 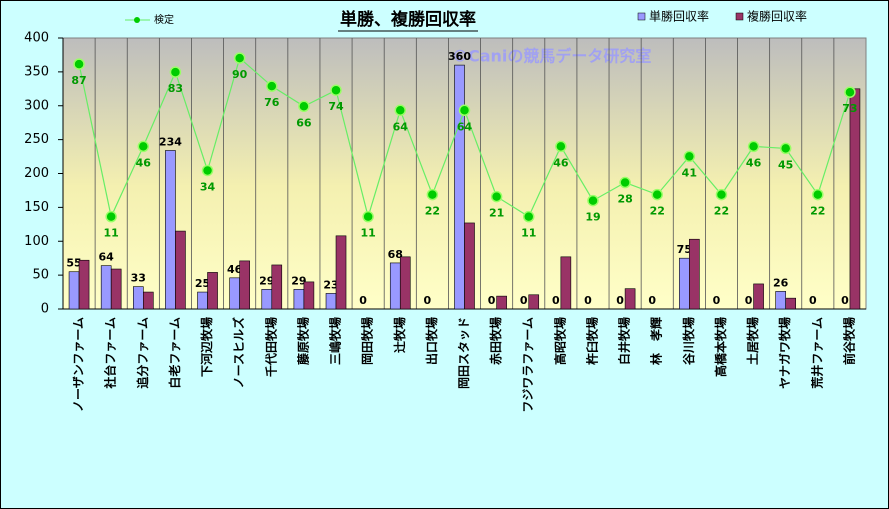 What do you see at coordinates (266, 280) in the screenshot?
I see `data-label: 29` at bounding box center [266, 280].